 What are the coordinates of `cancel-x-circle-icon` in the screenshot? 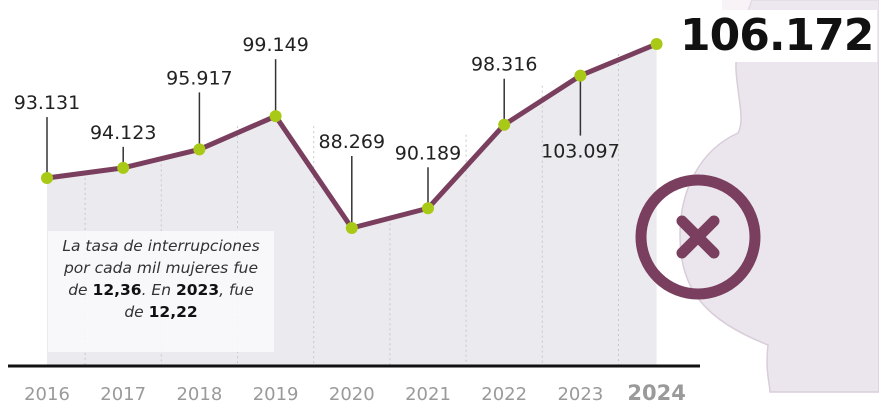 It's located at (698, 237).